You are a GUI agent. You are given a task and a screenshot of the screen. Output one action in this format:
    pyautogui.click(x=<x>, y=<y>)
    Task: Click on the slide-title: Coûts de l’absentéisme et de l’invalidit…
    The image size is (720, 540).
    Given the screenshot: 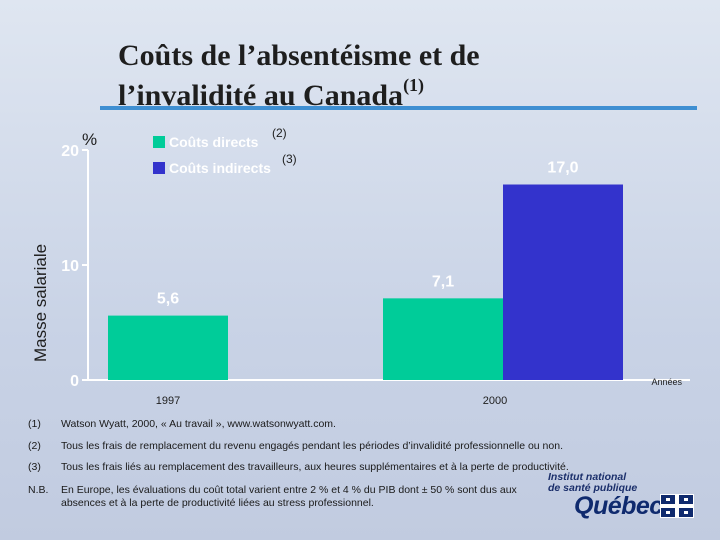 What is the action you would take?
    pyautogui.click(x=378, y=76)
    